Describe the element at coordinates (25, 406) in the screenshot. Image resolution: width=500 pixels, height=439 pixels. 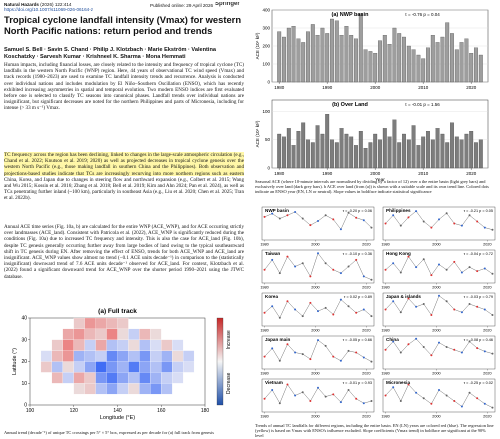
I see `y-tick-label: 0` at that location.